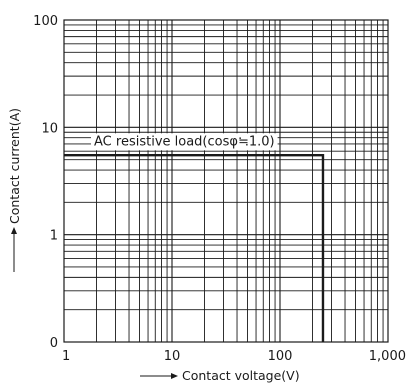 This screenshot has width=407, height=385. Describe the element at coordinates (14, 166) in the screenshot. I see `y-axis-title: Contact current(A)` at that location.